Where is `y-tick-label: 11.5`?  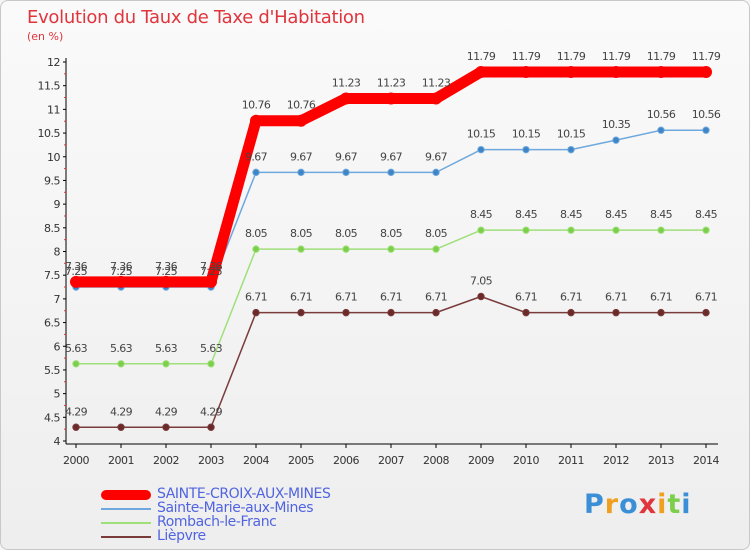
y-tick-label: 11.5 is located at coordinates (49, 86).